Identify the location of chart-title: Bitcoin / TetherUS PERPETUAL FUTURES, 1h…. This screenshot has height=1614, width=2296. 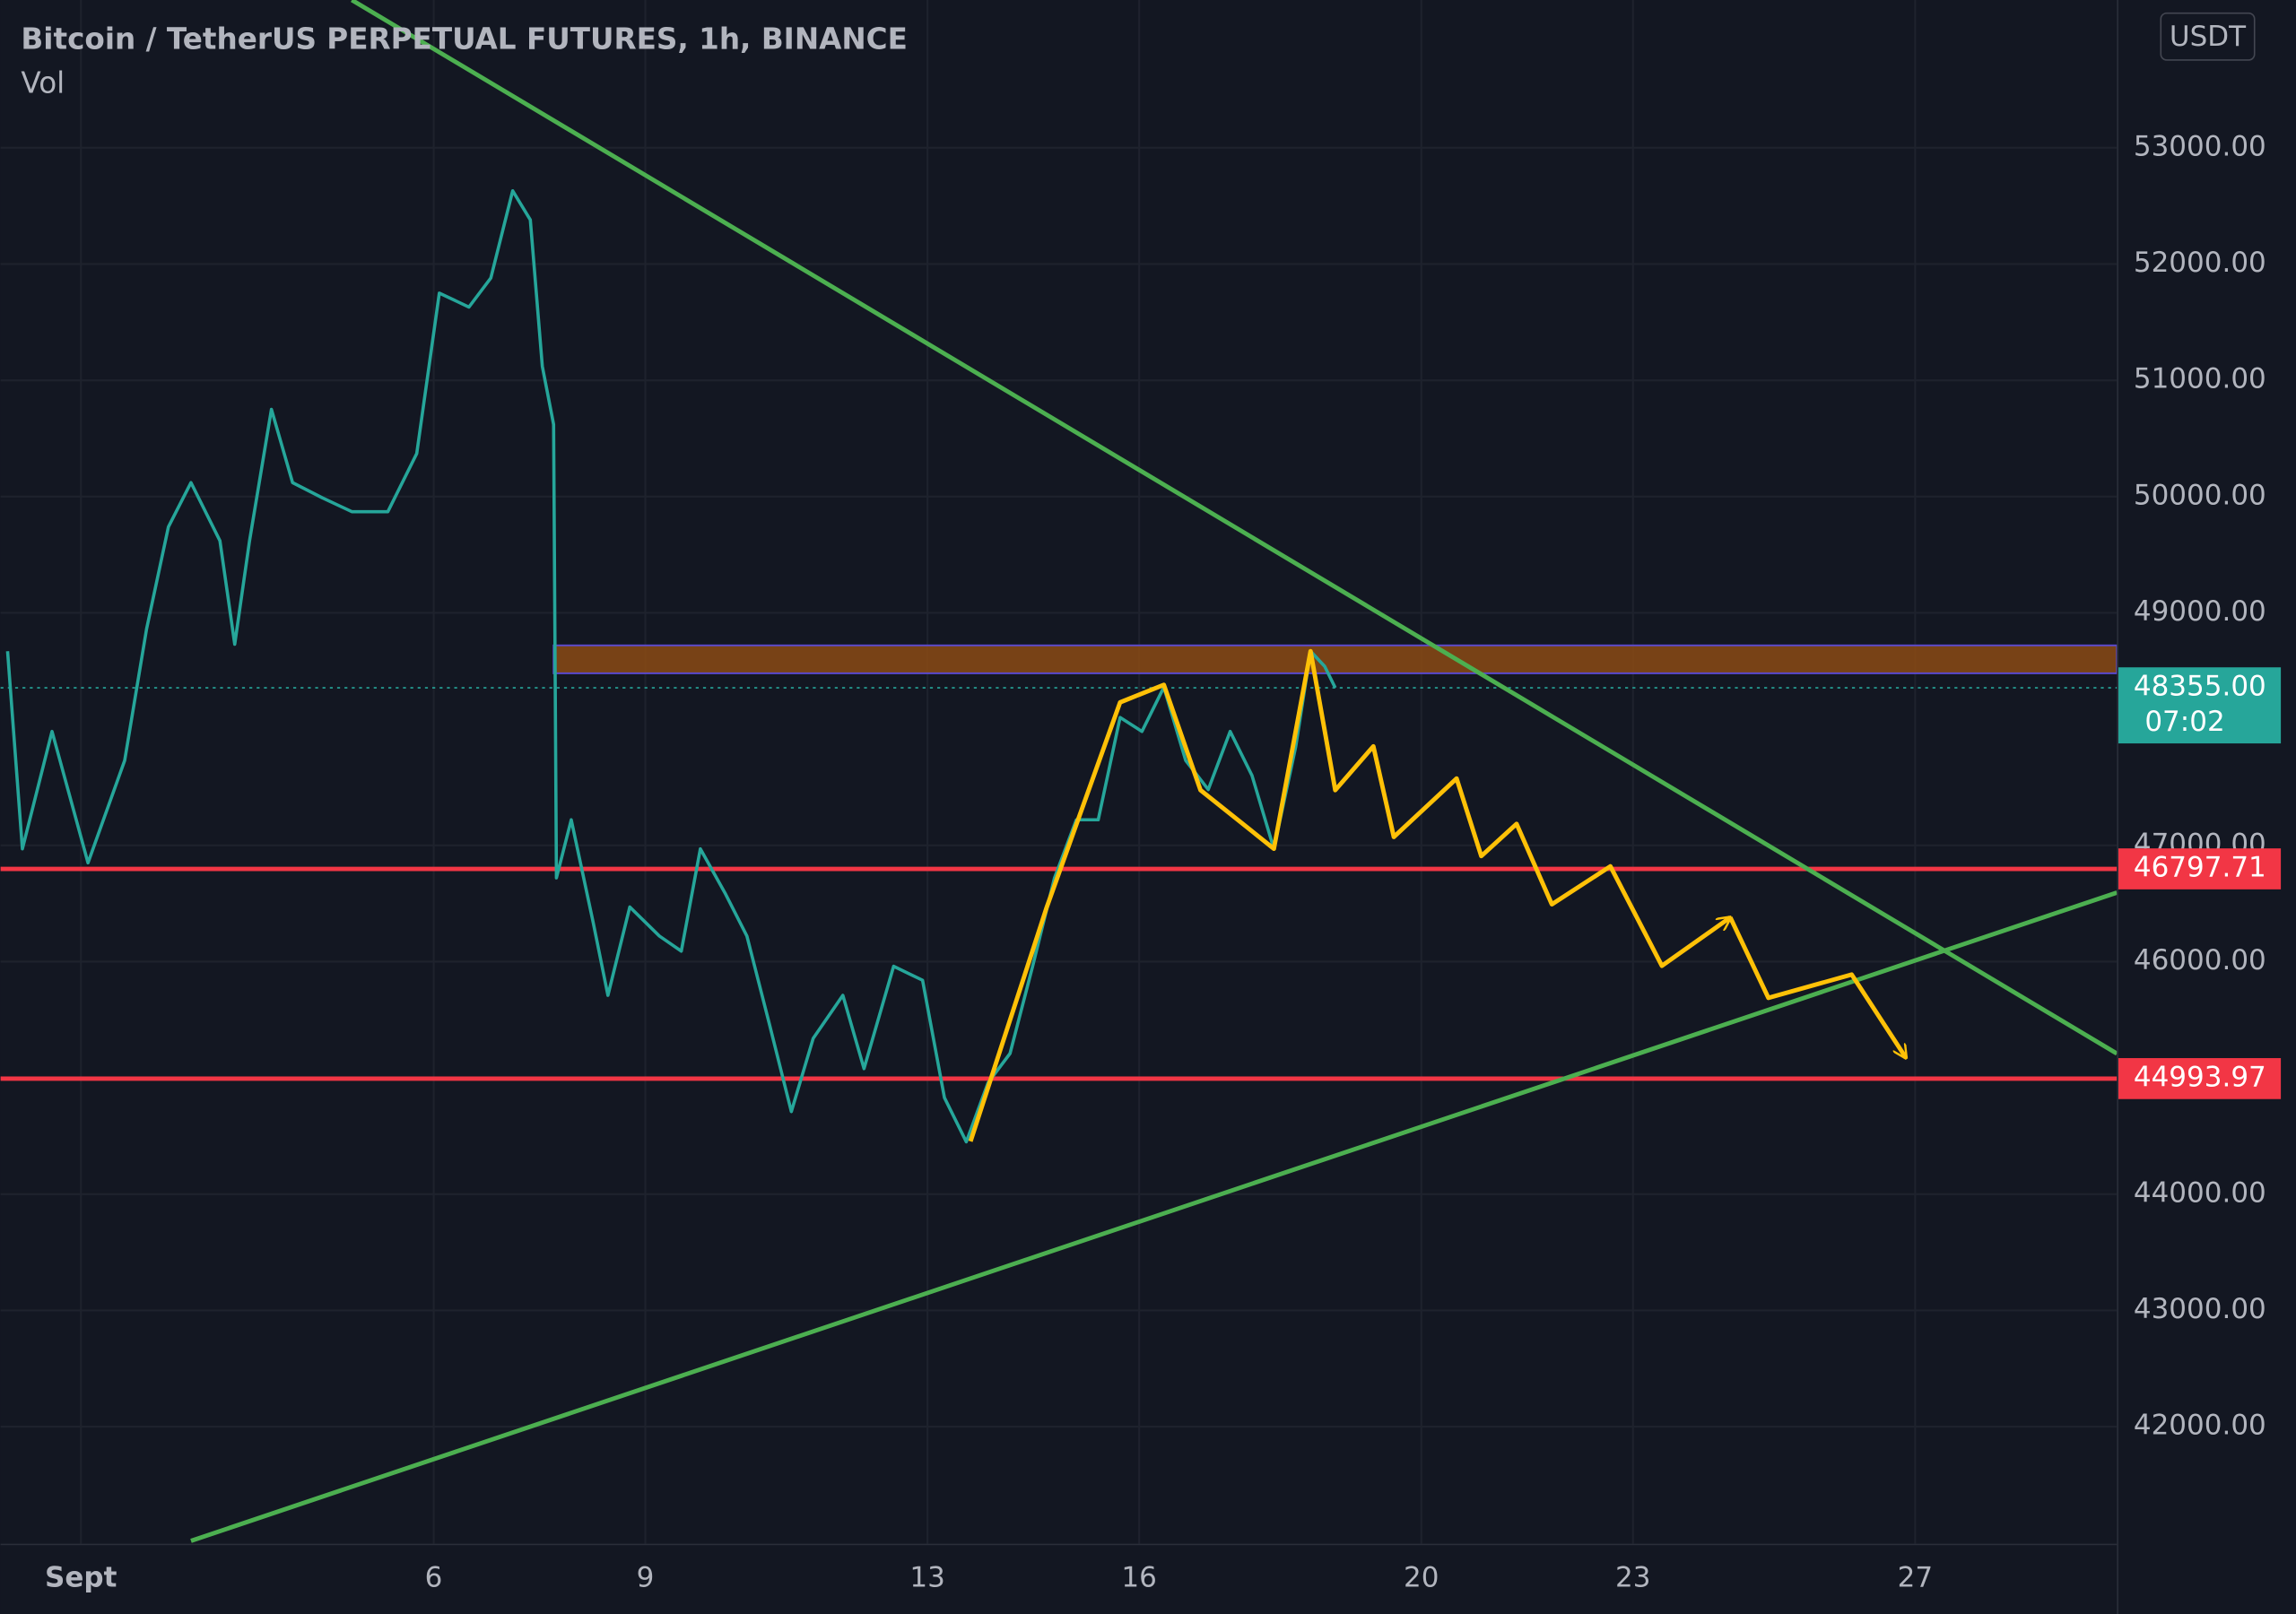
(464, 39).